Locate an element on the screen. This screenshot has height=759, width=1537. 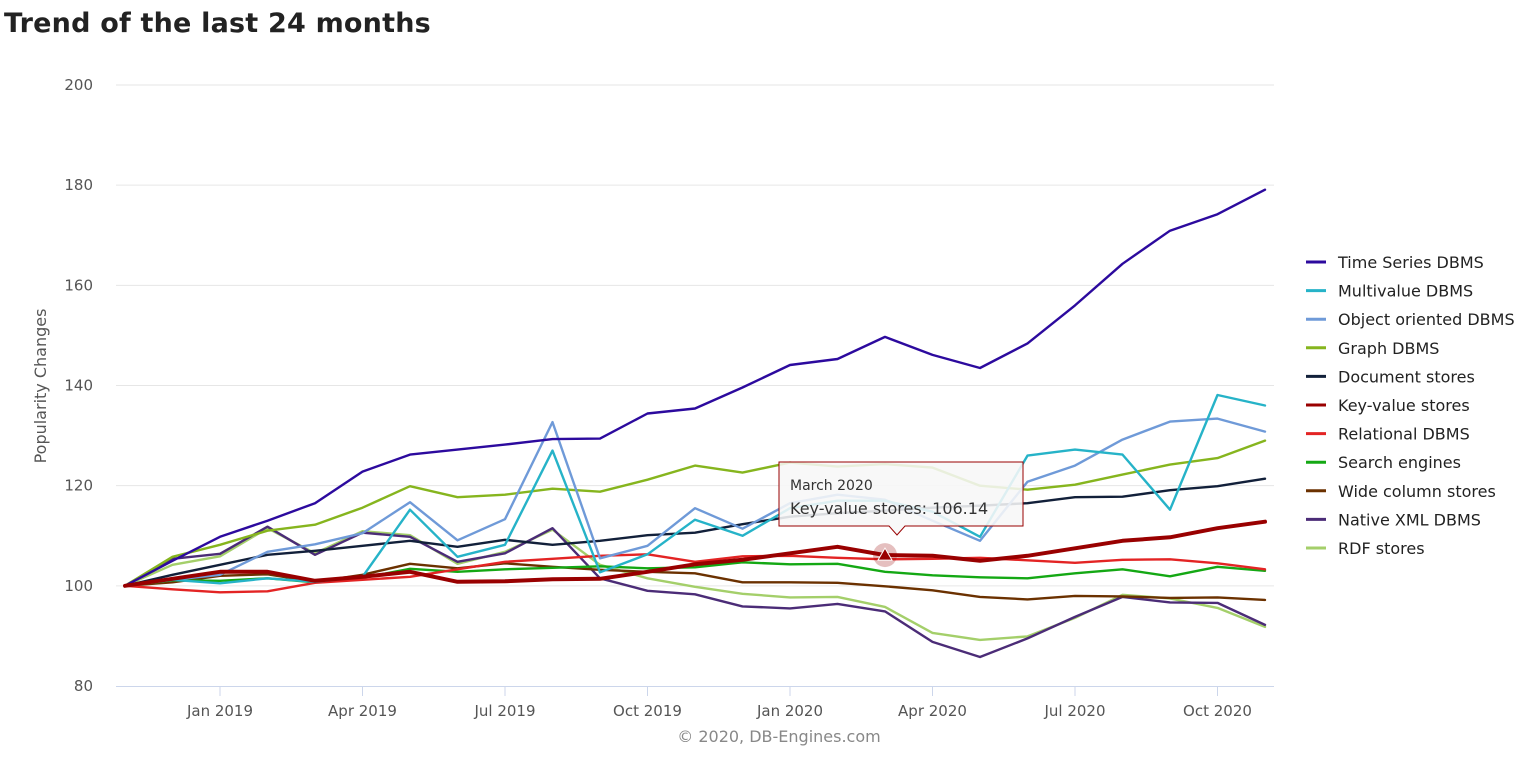
y-tick-label: 160 is located at coordinates (78, 285).